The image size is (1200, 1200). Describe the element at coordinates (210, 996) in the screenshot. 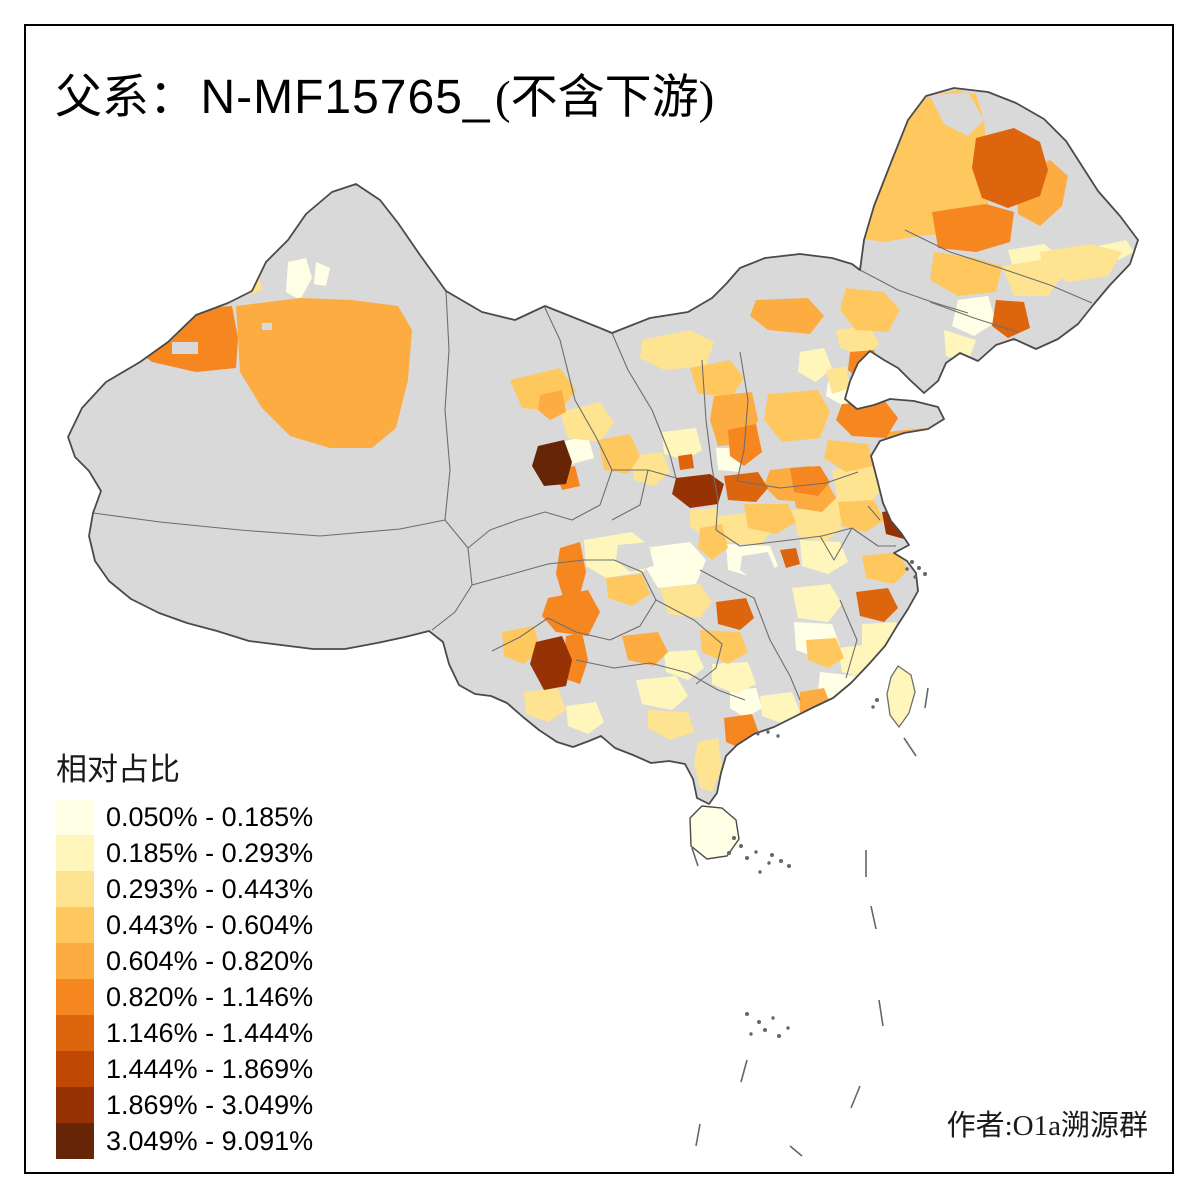

I see `legend-range-label: 0.820% - 1.146%` at that location.